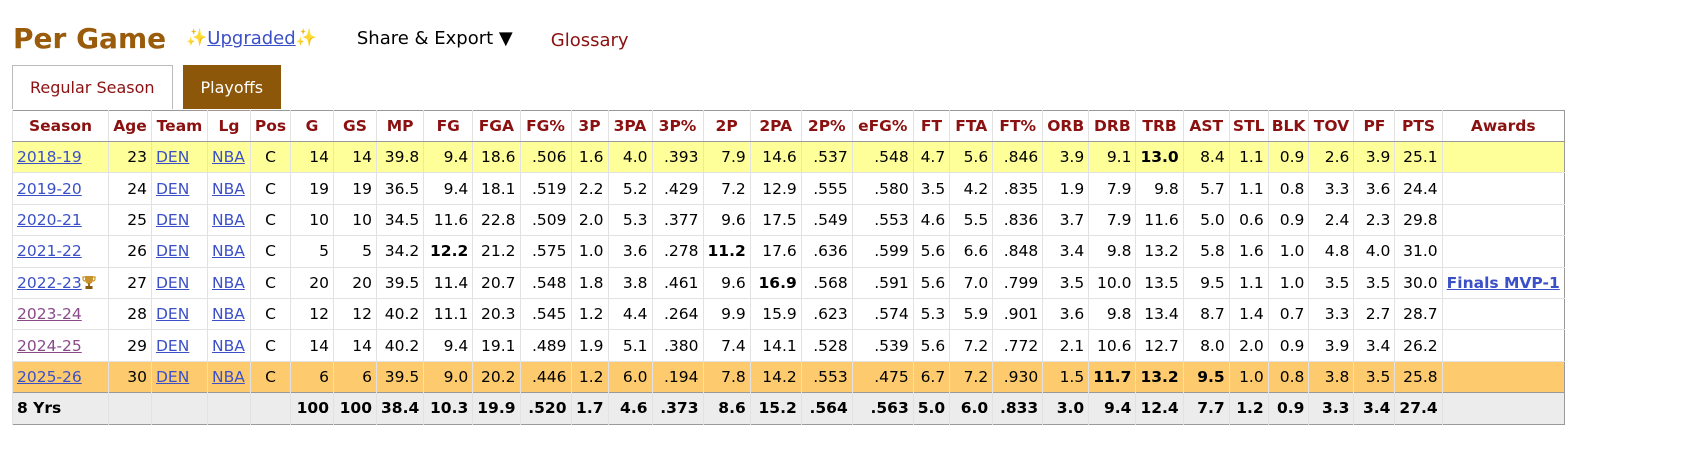 This screenshot has height=473, width=1685. I want to click on column-header: FTA, so click(971, 126).